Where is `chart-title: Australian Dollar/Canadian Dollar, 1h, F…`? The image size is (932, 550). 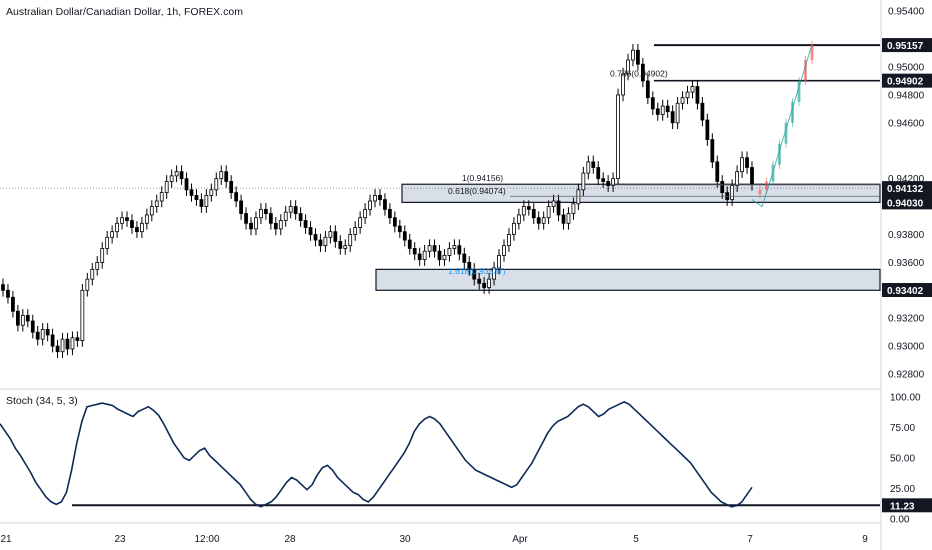 chart-title: Australian Dollar/Canadian Dollar, 1h, F… is located at coordinates (124, 12).